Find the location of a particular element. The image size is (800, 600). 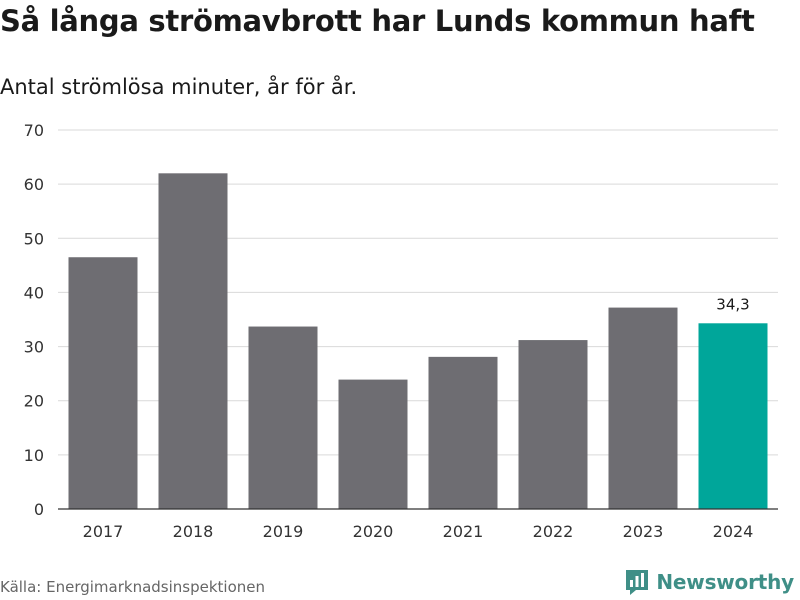

brand-name: Newsworthy is located at coordinates (725, 582).